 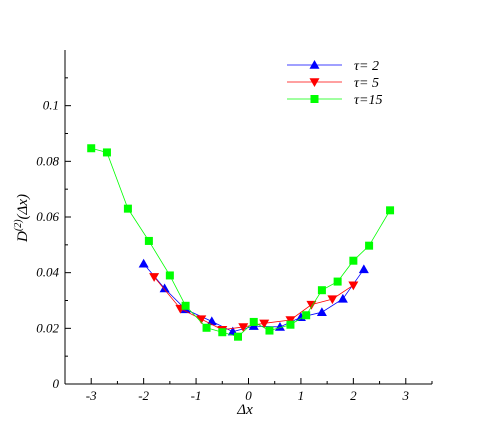 I want to click on legend-label: τ=15, so click(x=368, y=100).